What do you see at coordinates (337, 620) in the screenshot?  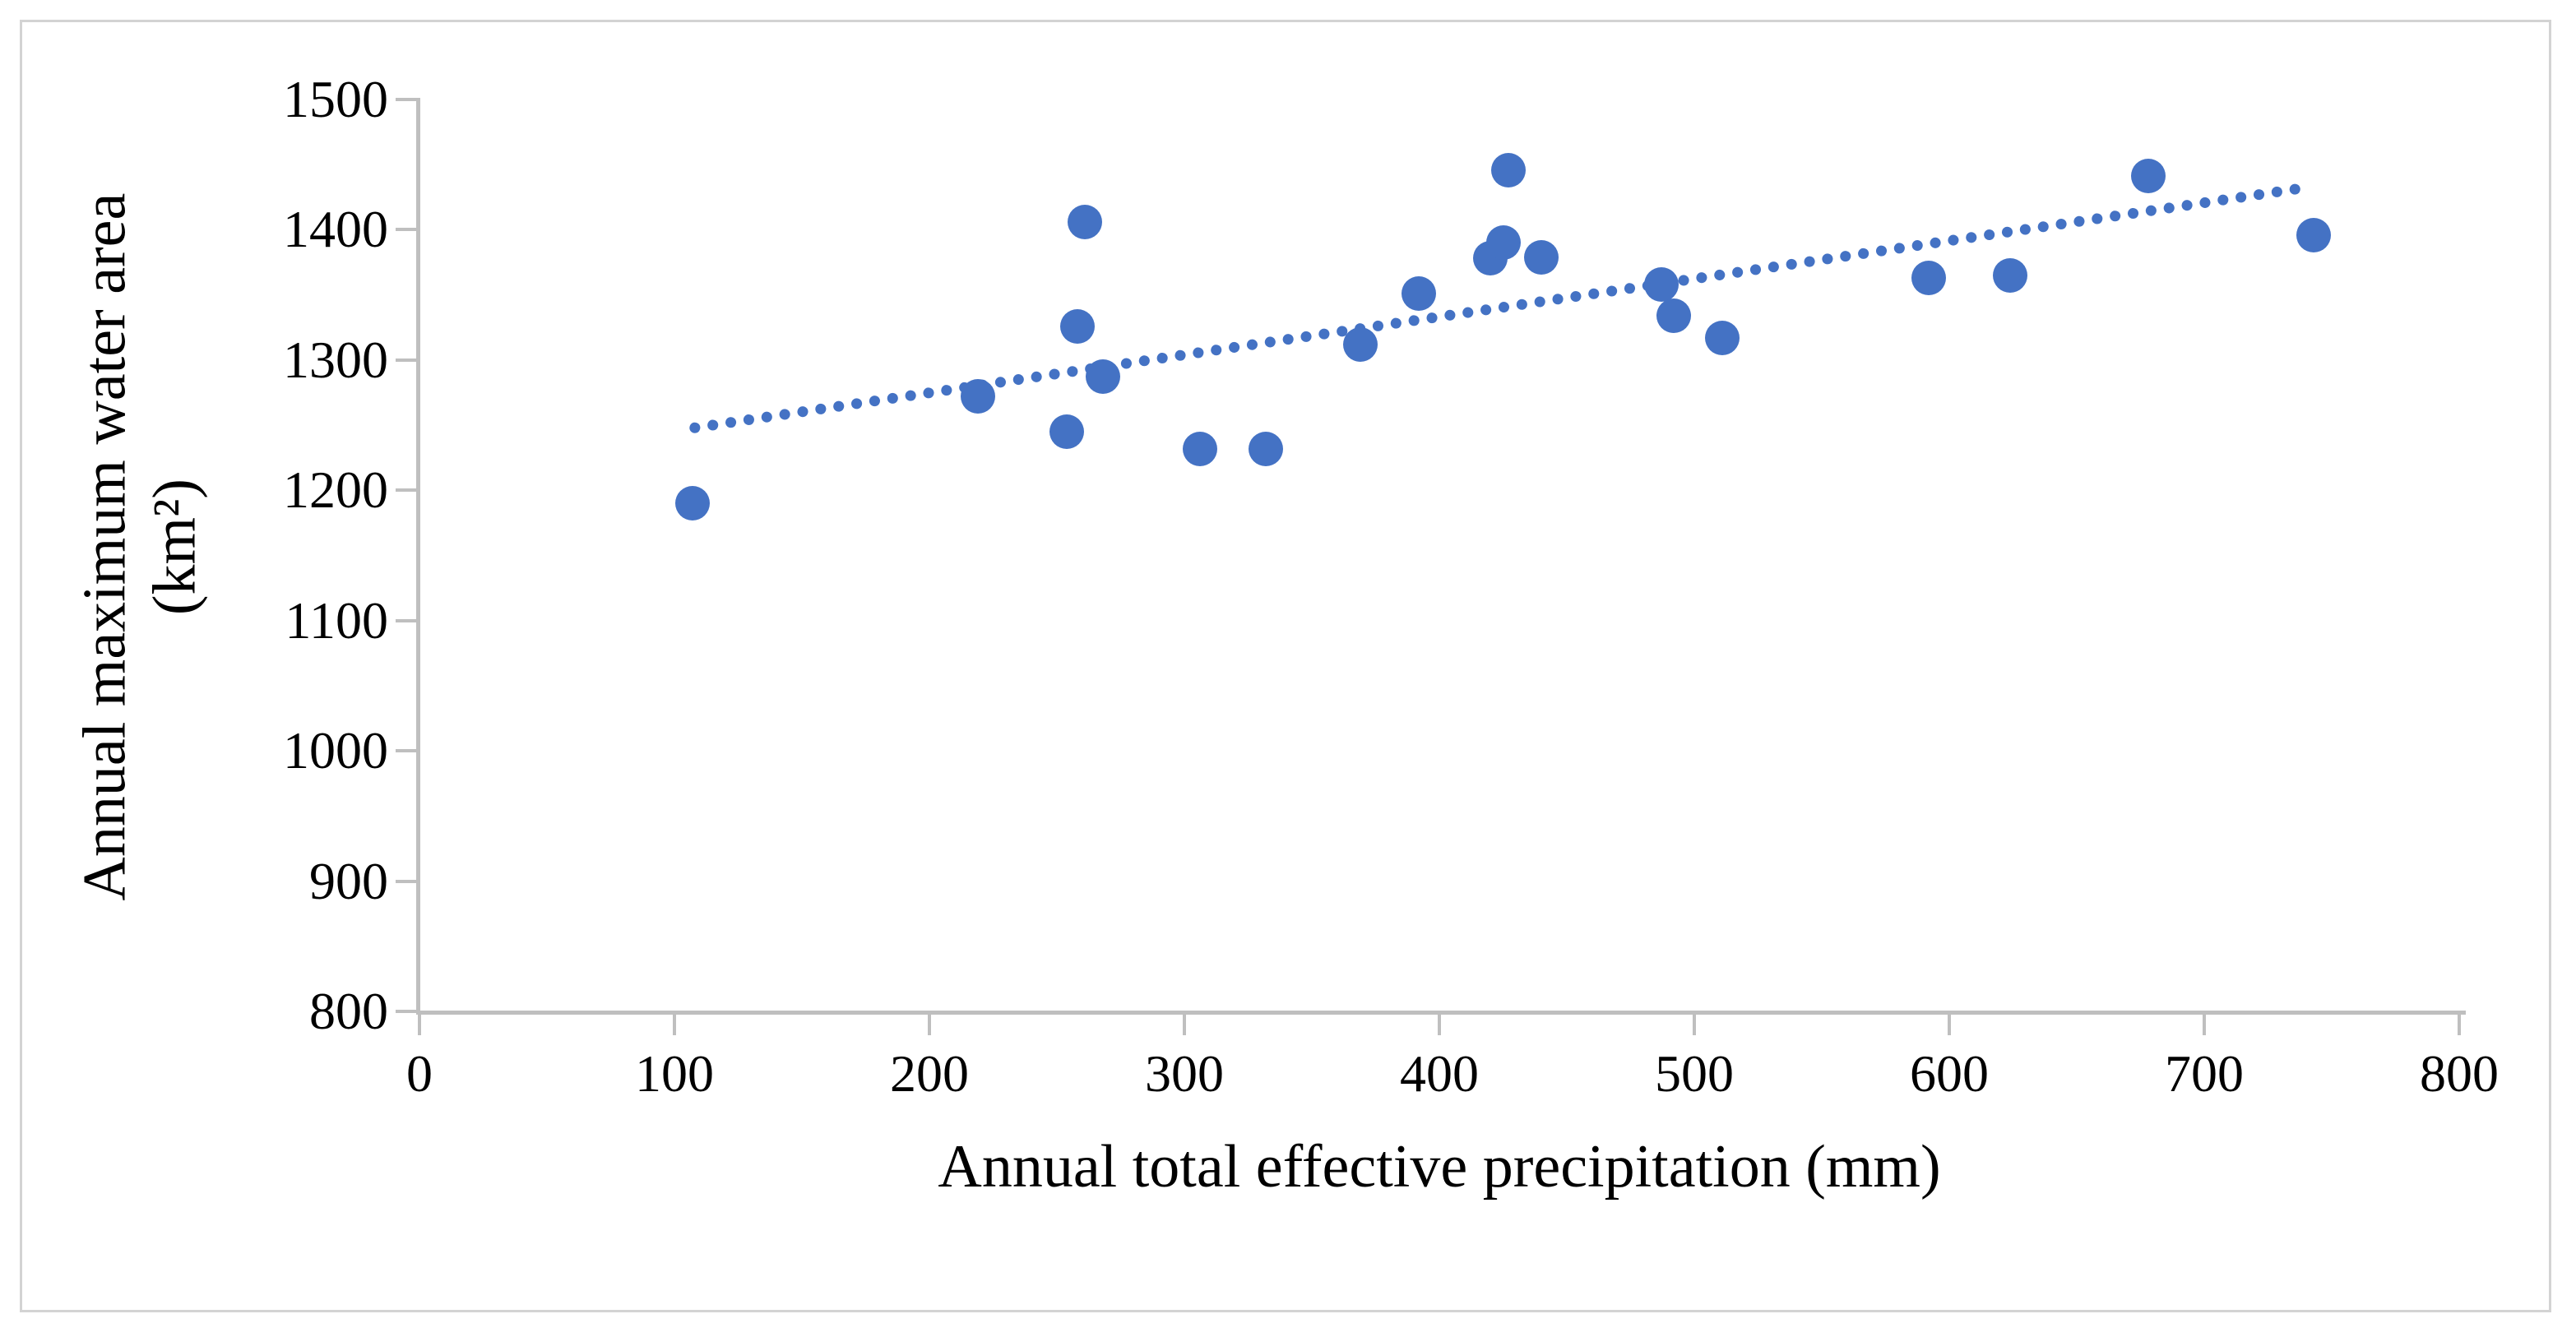 I see `y-tick-label: 1100` at bounding box center [337, 620].